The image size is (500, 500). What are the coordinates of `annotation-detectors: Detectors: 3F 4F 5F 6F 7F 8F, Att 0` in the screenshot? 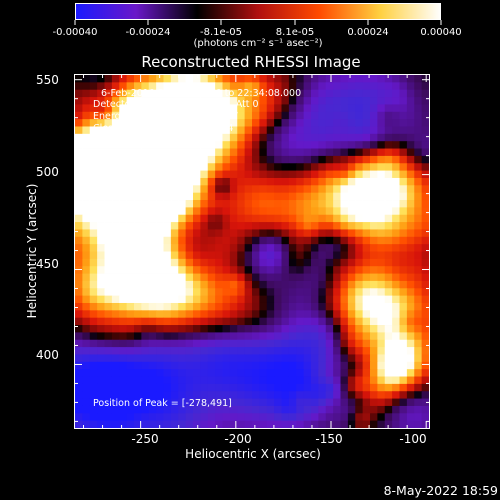 It's located at (176, 104).